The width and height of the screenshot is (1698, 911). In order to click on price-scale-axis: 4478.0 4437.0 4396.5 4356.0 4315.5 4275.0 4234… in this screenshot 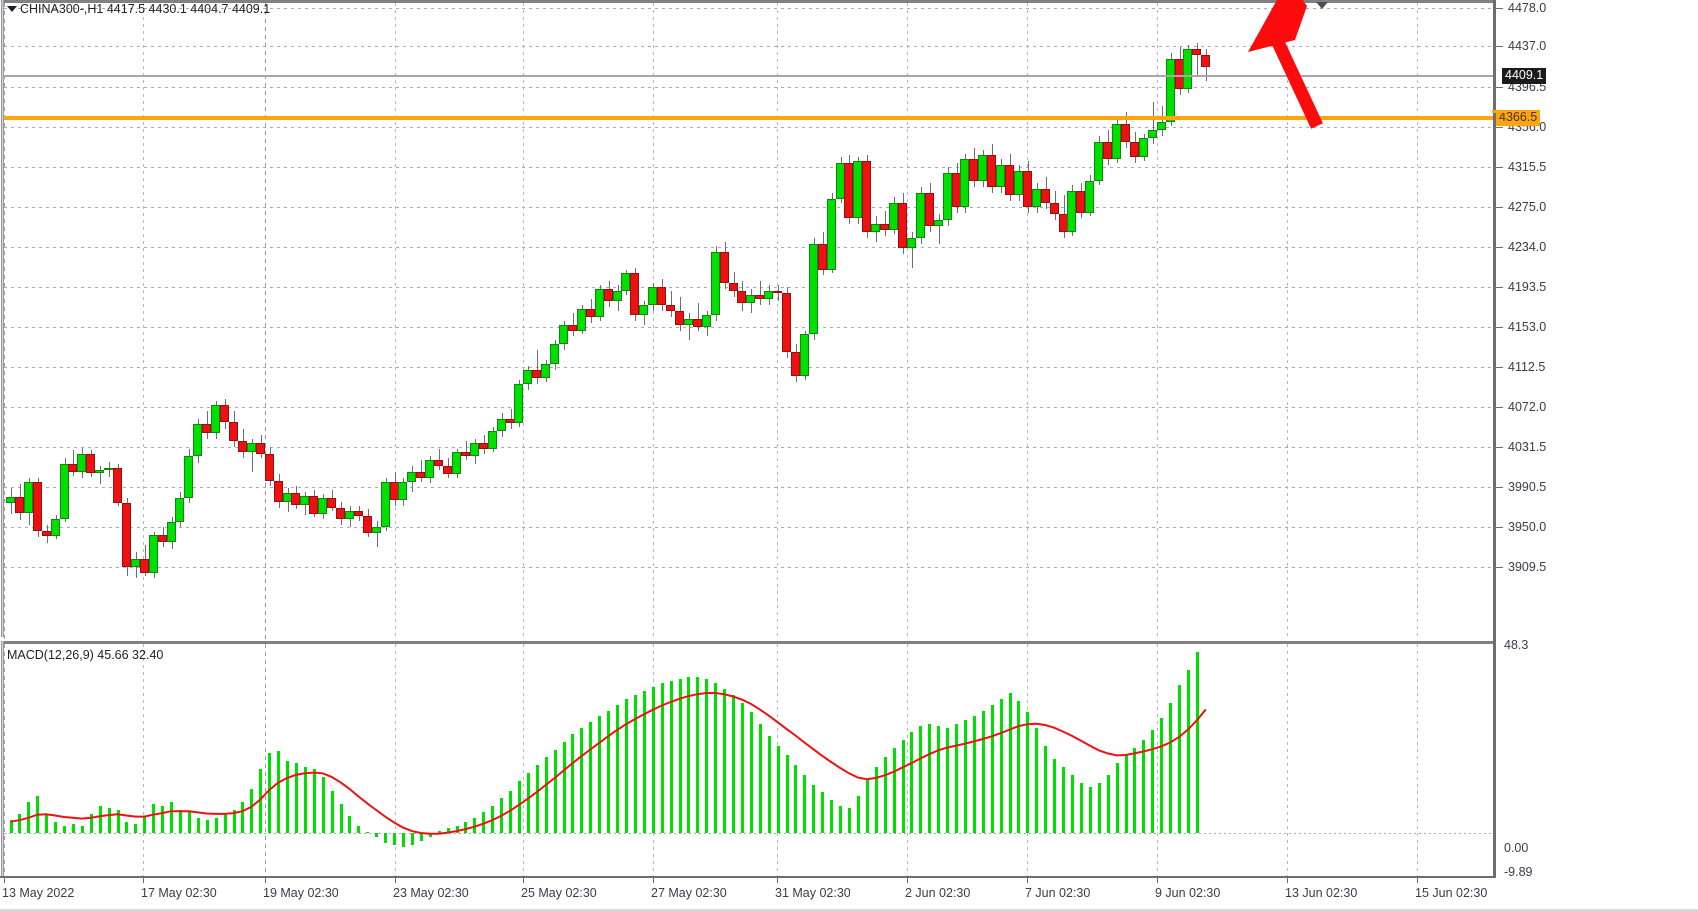, I will do `click(1595, 439)`.